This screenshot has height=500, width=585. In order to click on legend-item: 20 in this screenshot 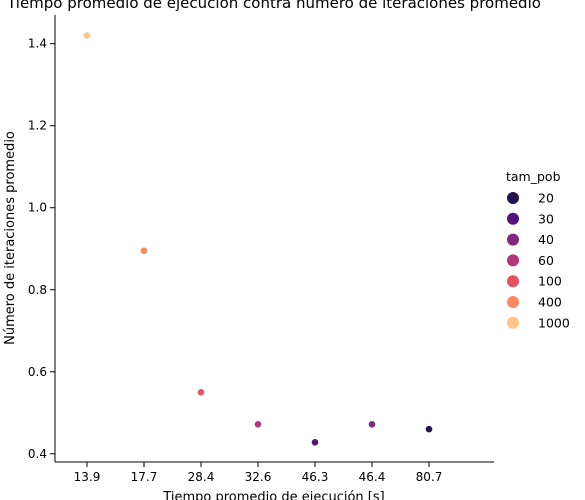, I will do `click(530, 198)`.